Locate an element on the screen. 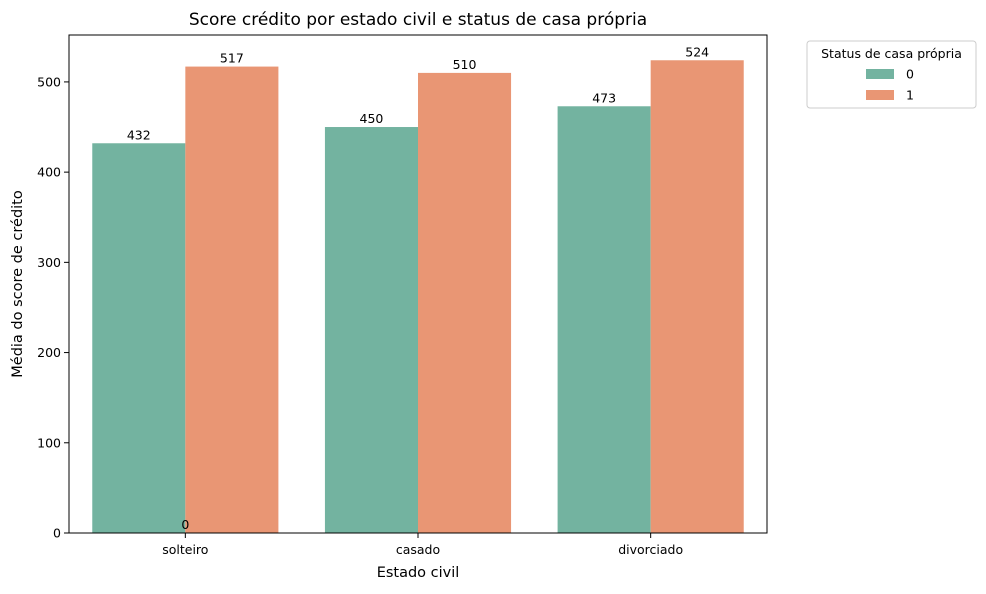  x-tick-label-divorciado: divorciado is located at coordinates (650, 549).